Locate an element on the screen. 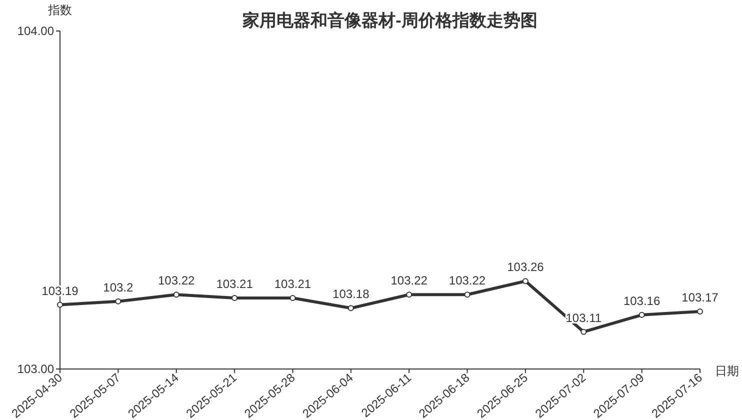 The height and width of the screenshot is (420, 742). data-label: 103.18 is located at coordinates (351, 294).